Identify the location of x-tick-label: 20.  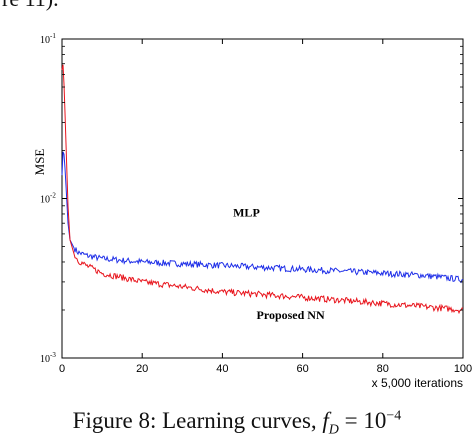
(142, 369).